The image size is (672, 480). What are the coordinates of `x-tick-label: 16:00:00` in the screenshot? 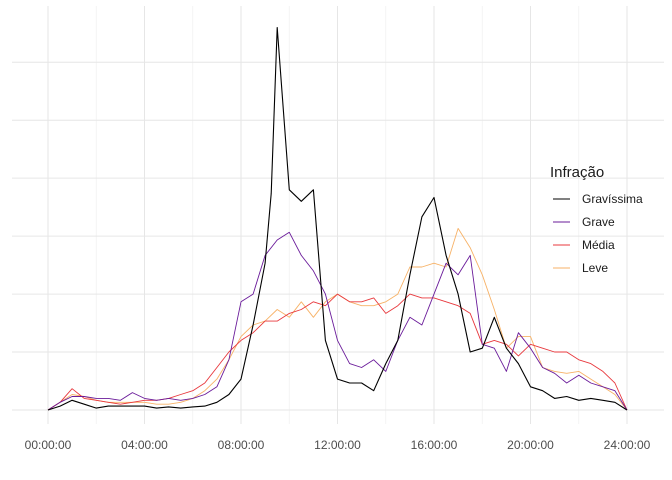 It's located at (434, 445).